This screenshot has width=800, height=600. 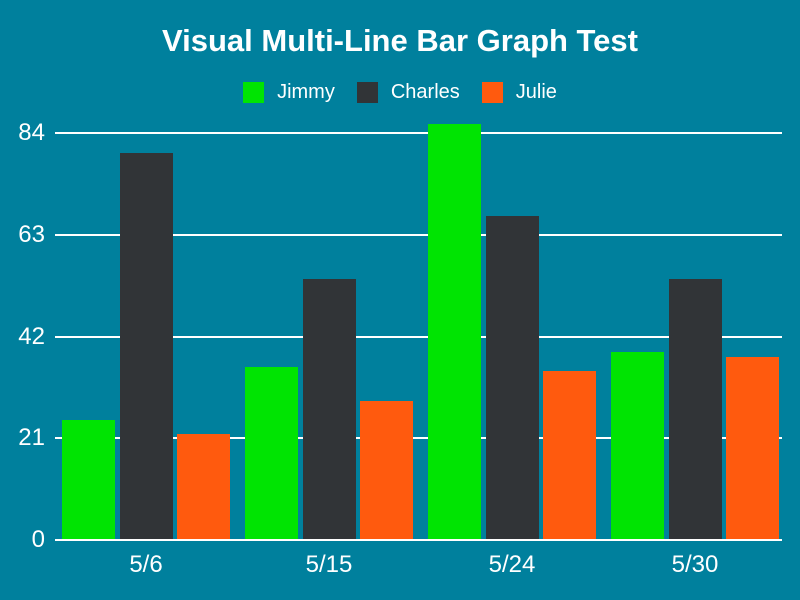 I want to click on y-axis-label: 84, so click(x=31, y=132).